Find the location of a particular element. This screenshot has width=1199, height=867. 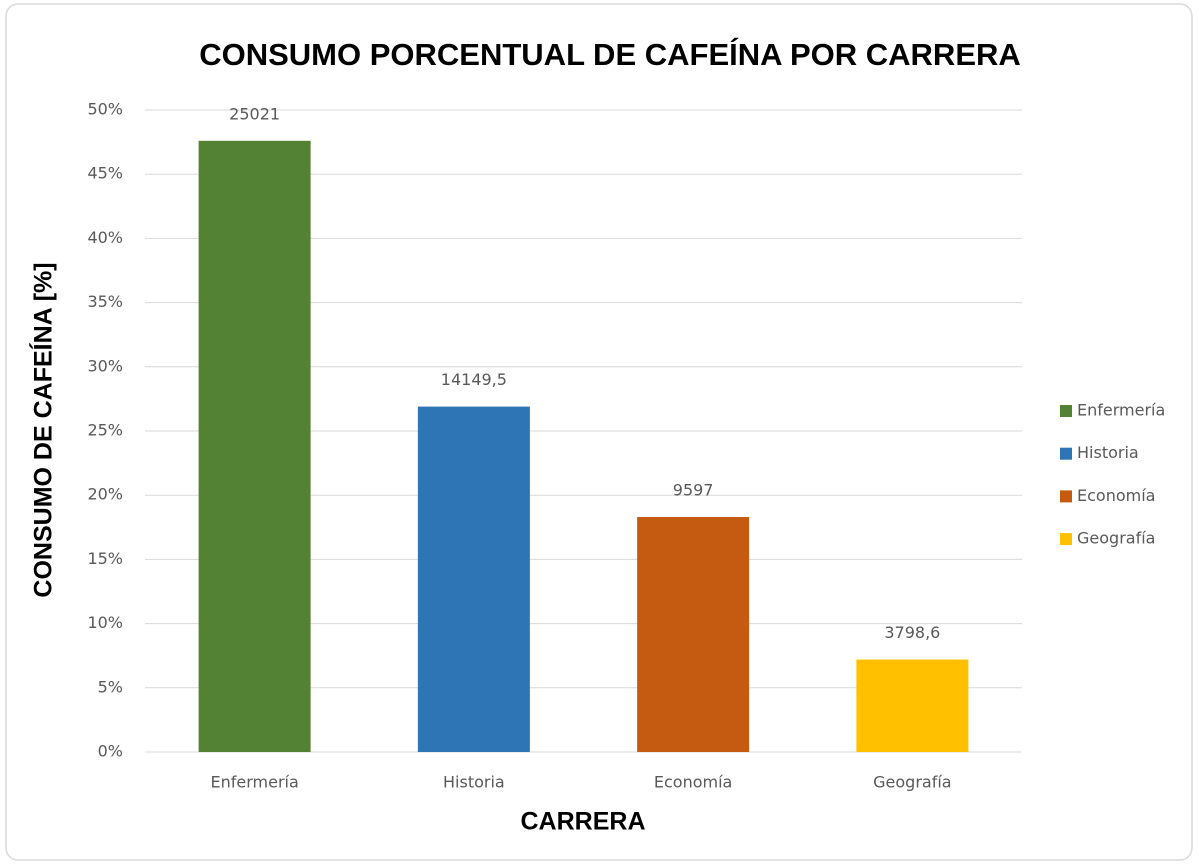

data-label: 25021 is located at coordinates (254, 113).